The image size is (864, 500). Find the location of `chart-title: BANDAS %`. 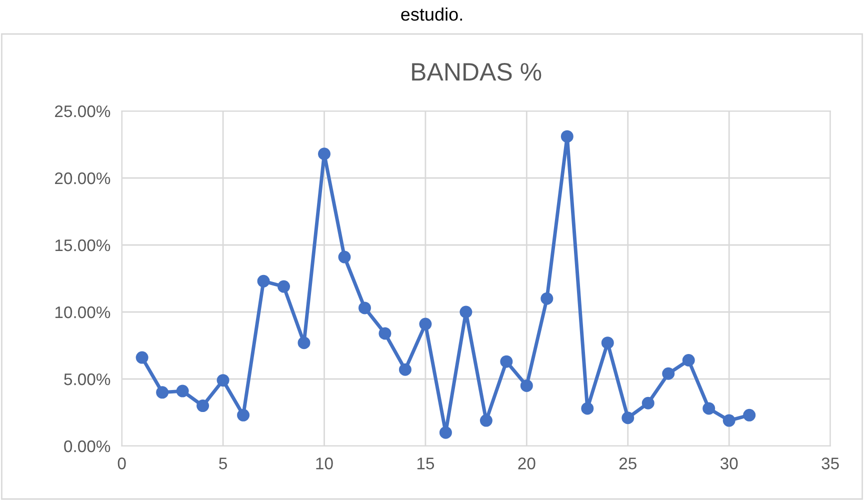

chart-title: BANDAS % is located at coordinates (477, 71).